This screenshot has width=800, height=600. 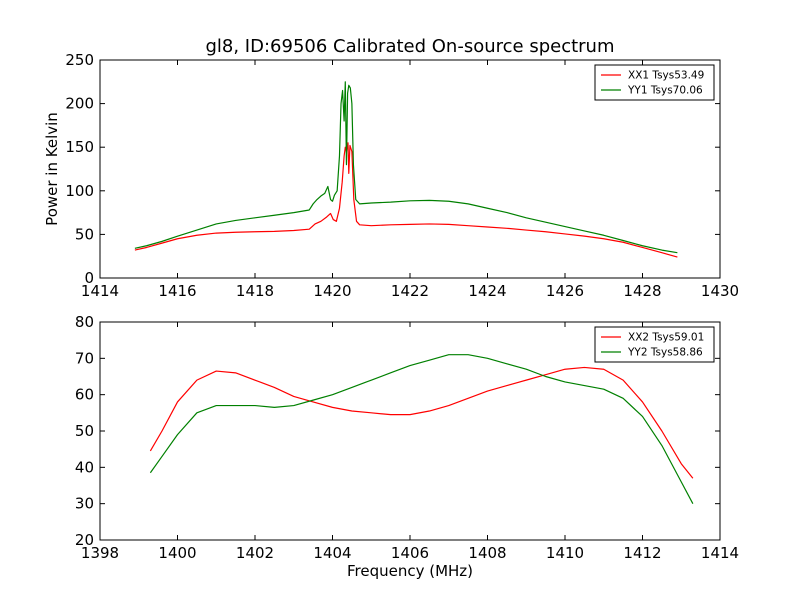 What do you see at coordinates (84, 322) in the screenshot?
I see `bottom-y-tick-label: 80` at bounding box center [84, 322].